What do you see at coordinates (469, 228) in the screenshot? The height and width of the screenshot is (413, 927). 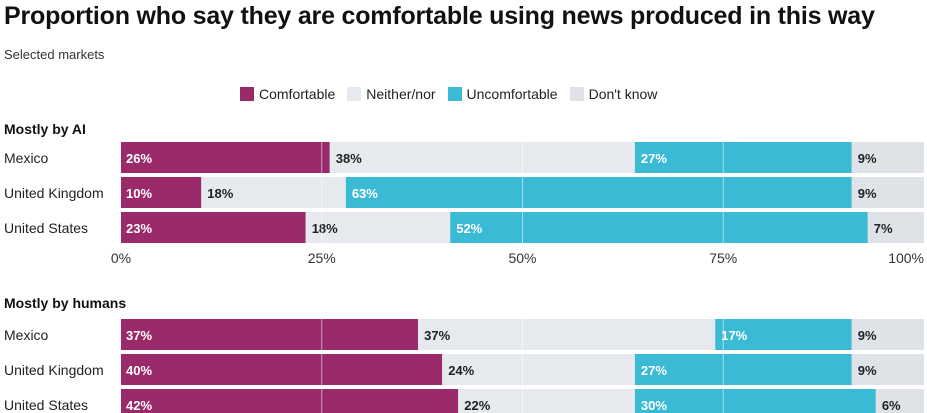 I see `bar-label-uncomfortable-0-2: 52%` at bounding box center [469, 228].